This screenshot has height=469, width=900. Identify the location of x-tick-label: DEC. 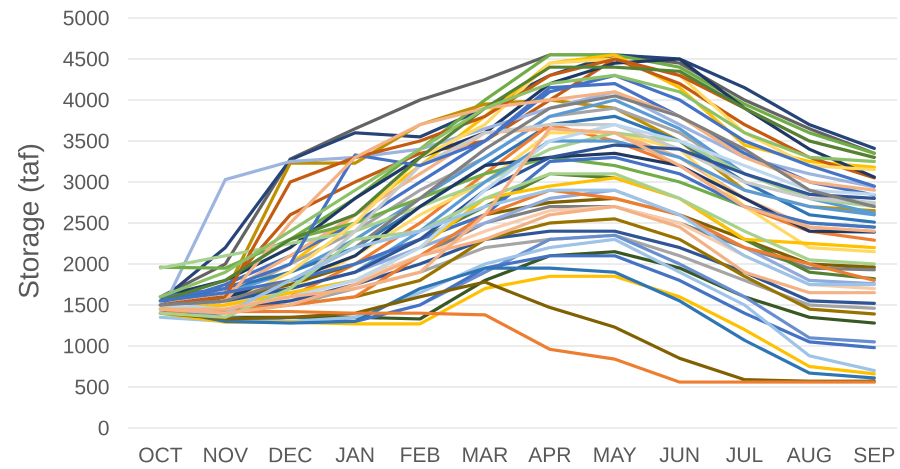
(291, 455).